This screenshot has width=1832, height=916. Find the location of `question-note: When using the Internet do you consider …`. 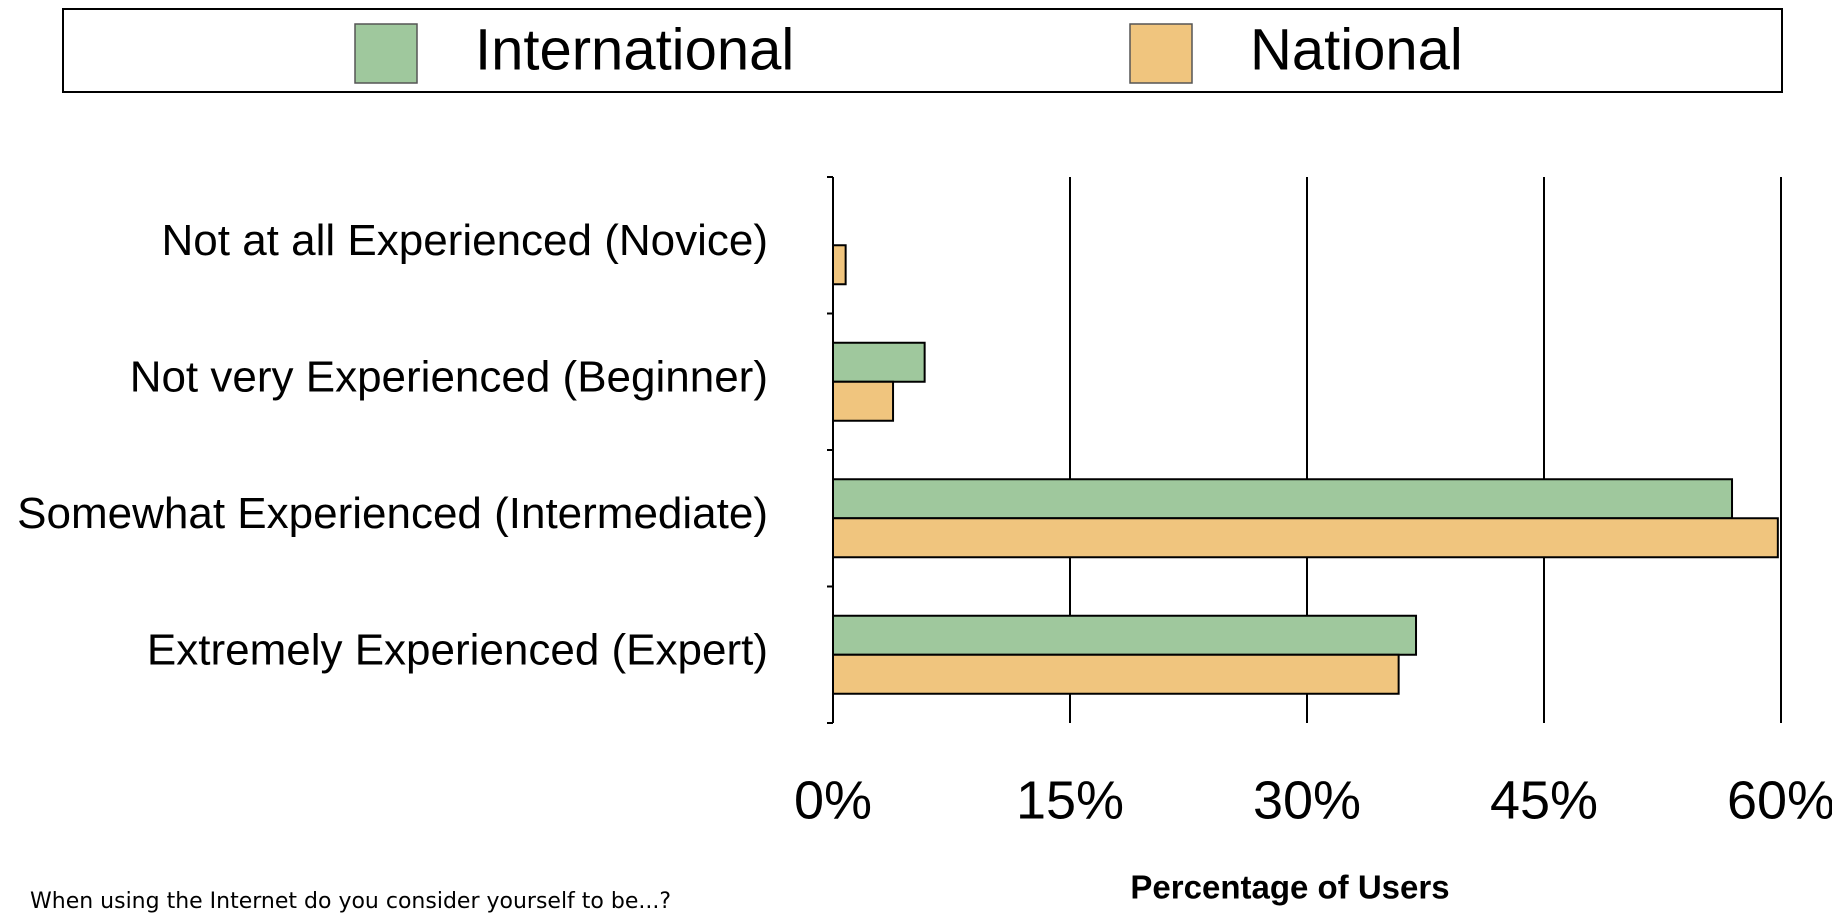

question-note: When using the Internet do you consider … is located at coordinates (350, 901).